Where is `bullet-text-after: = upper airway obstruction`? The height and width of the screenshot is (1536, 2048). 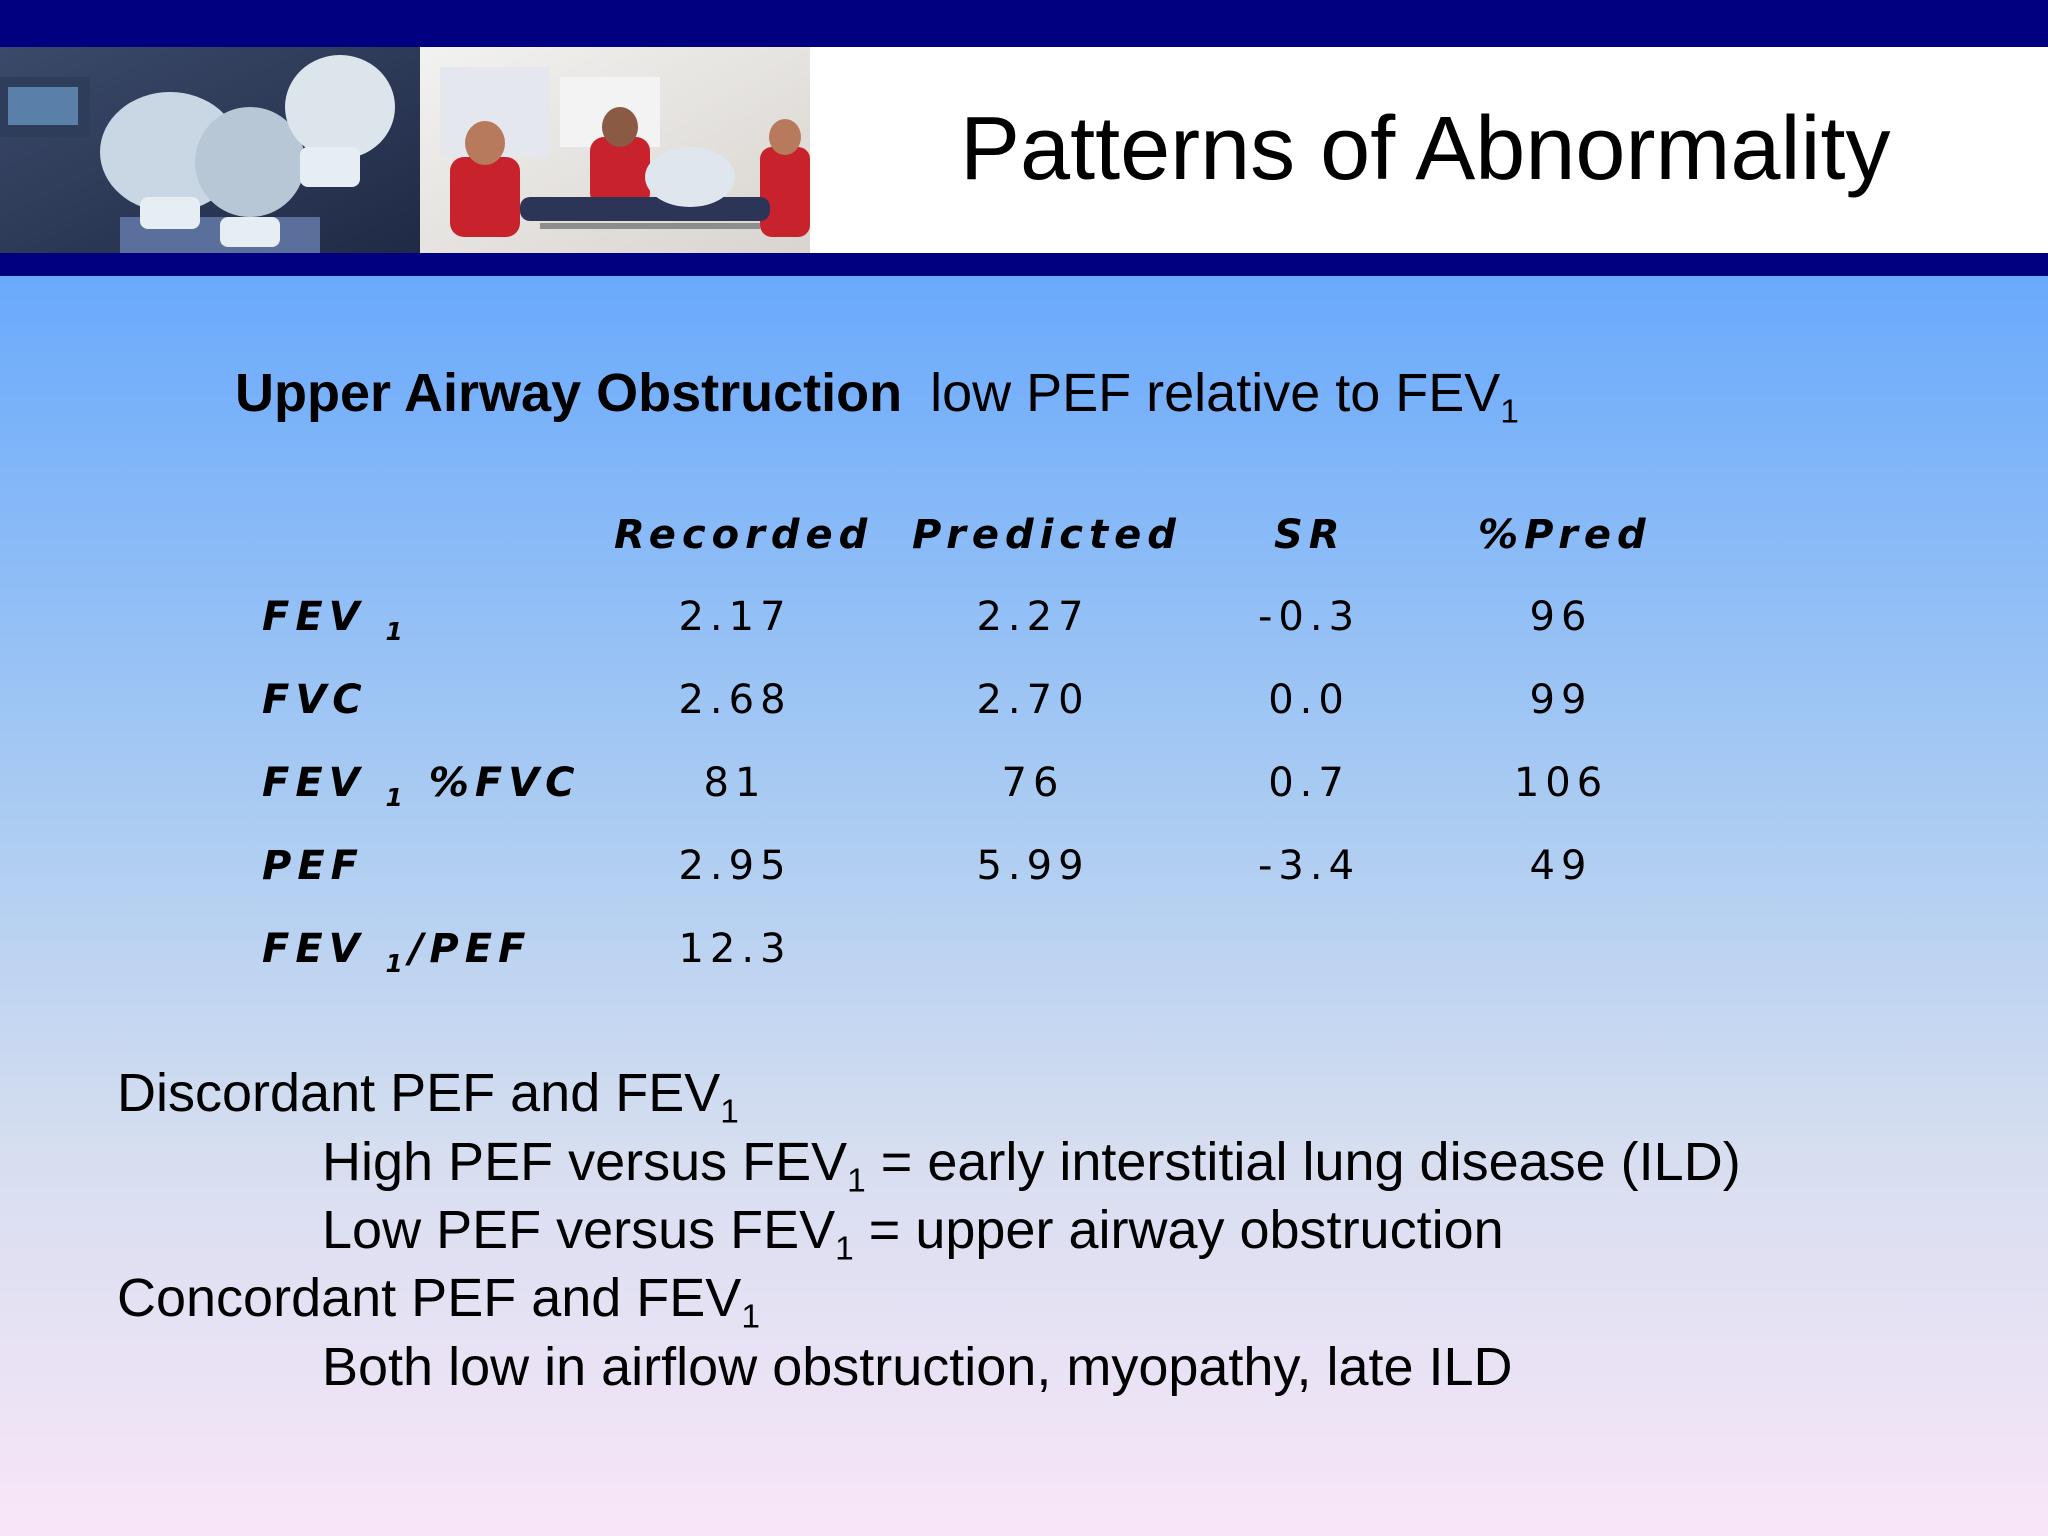
bullet-text-after: = upper airway obstruction is located at coordinates (1178, 1230).